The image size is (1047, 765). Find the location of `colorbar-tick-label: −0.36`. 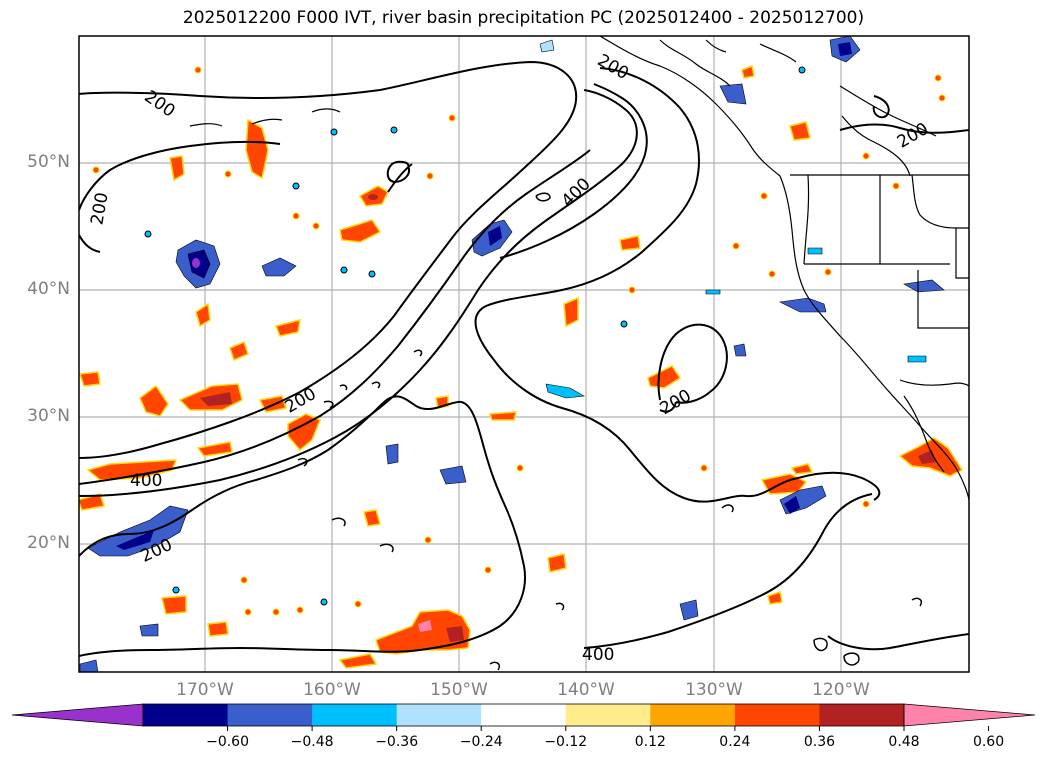

colorbar-tick-label: −0.36 is located at coordinates (397, 742).